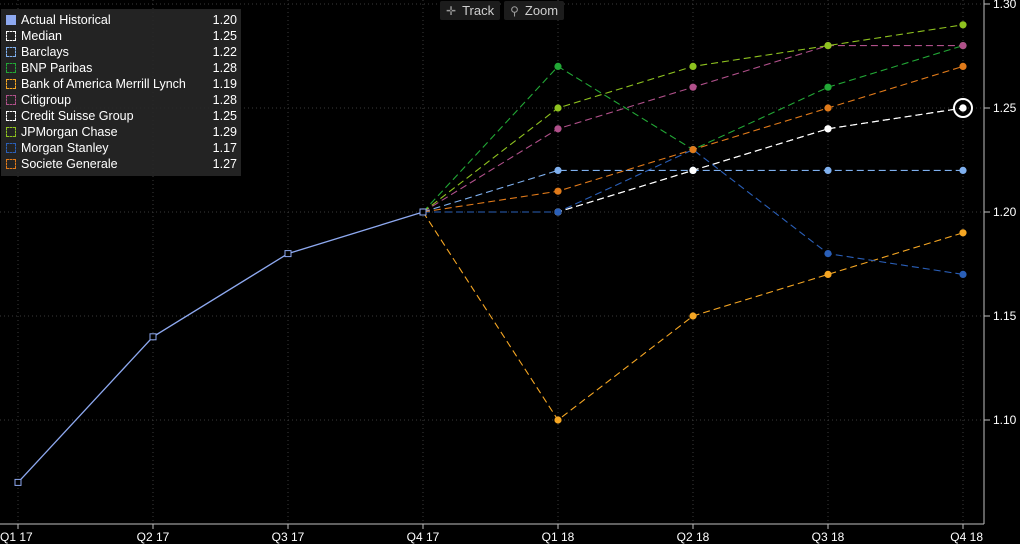 Image resolution: width=1020 pixels, height=544 pixels. What do you see at coordinates (966, 537) in the screenshot?
I see `x-tick-label: Q4 18` at bounding box center [966, 537].